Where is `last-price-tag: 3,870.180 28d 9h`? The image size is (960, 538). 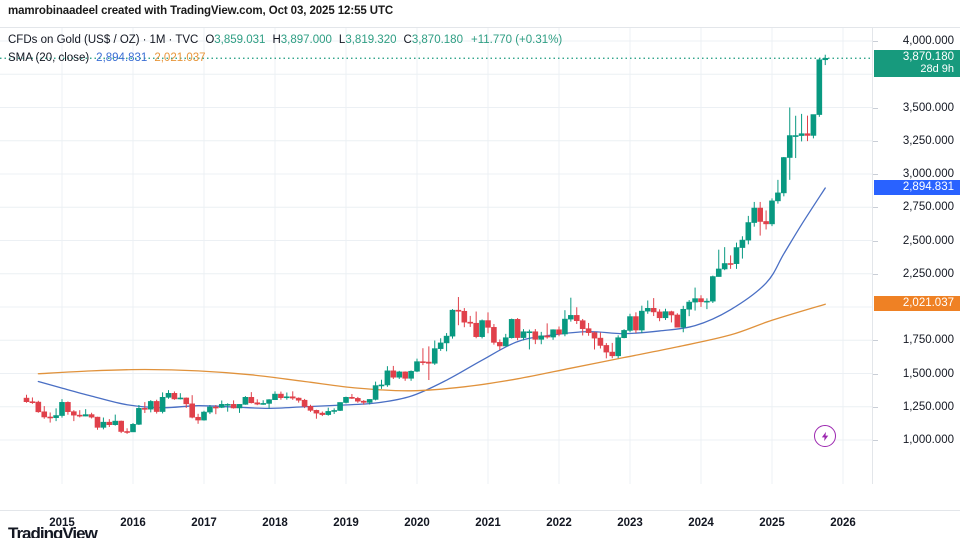
last-price-tag: 3,870.180 28d 9h is located at coordinates (917, 64).